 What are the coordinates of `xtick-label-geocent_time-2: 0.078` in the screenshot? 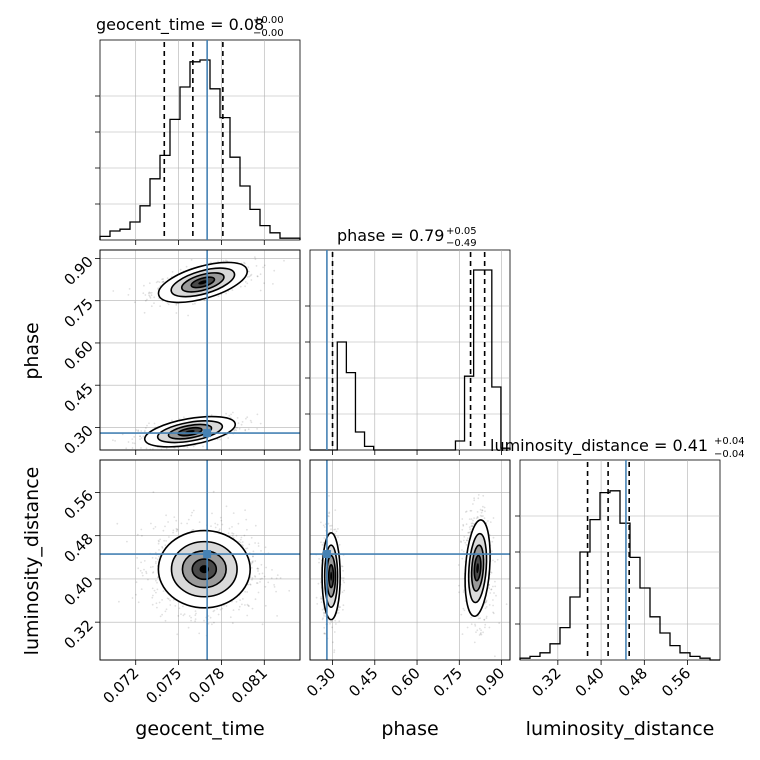 It's located at (206, 685).